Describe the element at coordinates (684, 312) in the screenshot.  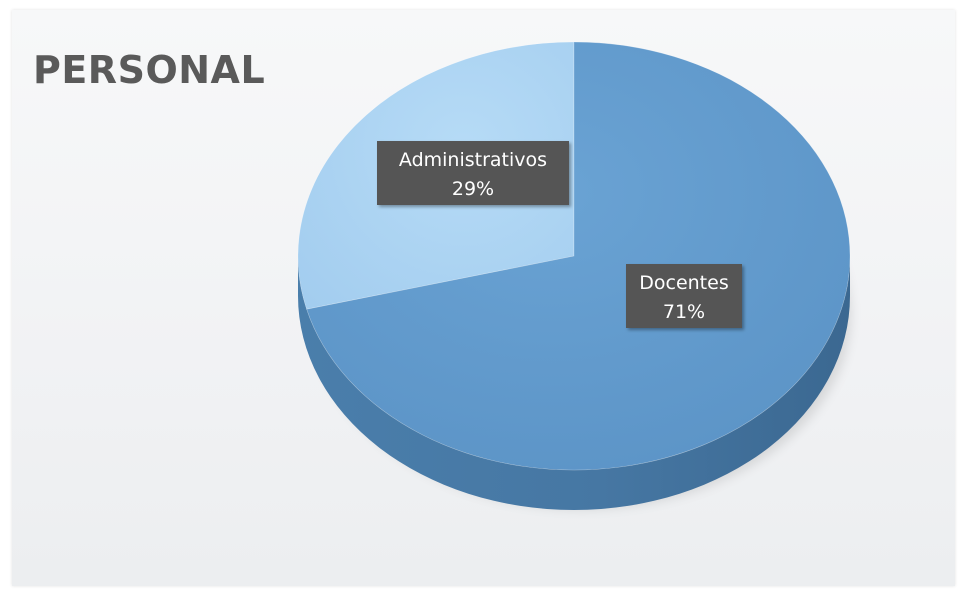
I see `data-label-percent: 71%` at that location.